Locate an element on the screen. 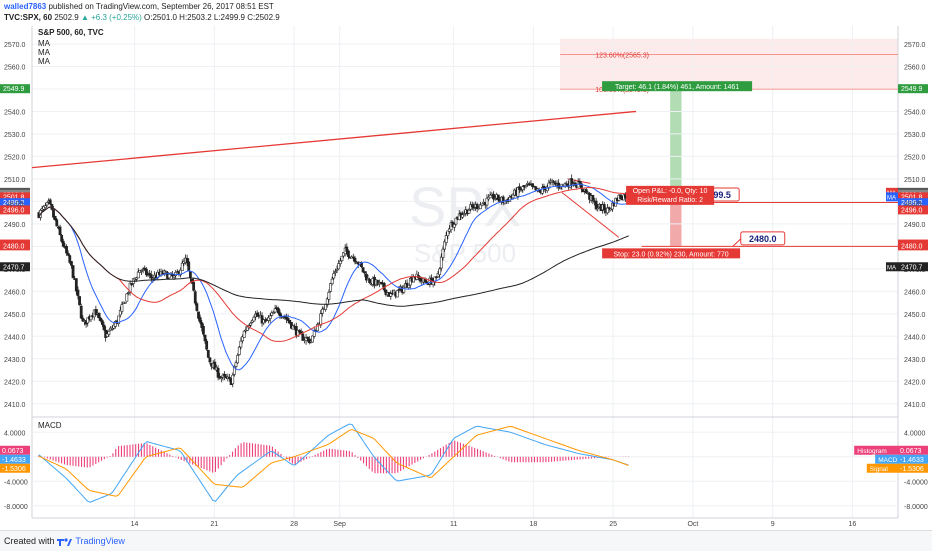 This screenshot has width=932, height=551. price-tick-label-left: 2570.0 is located at coordinates (15, 45).